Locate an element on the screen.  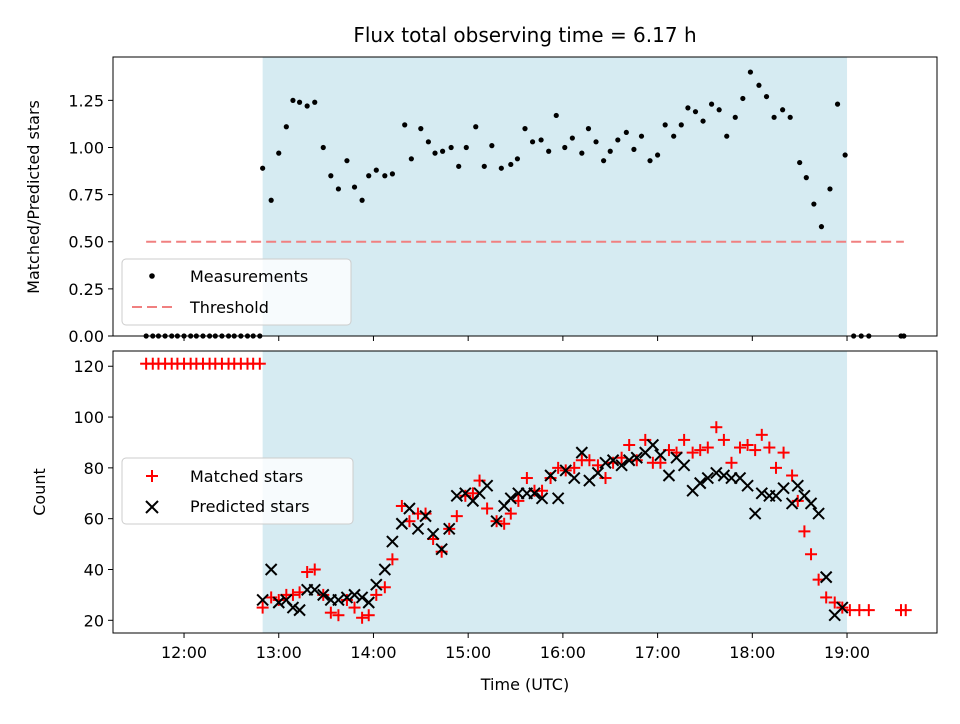
top-x-ticks is located at coordinates (515, 338).